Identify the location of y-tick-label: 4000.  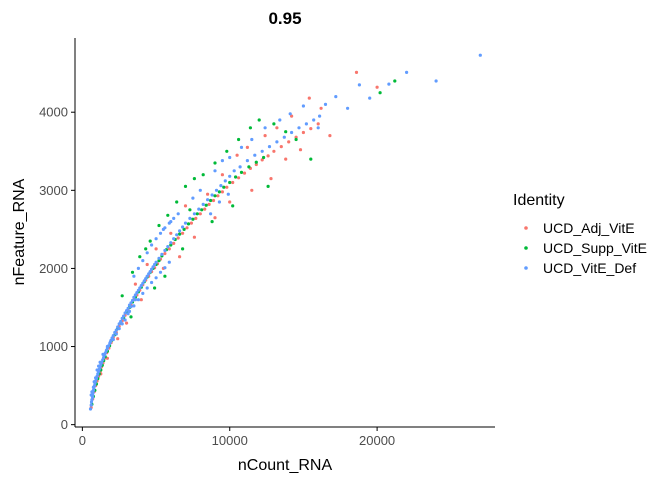
(53, 112).